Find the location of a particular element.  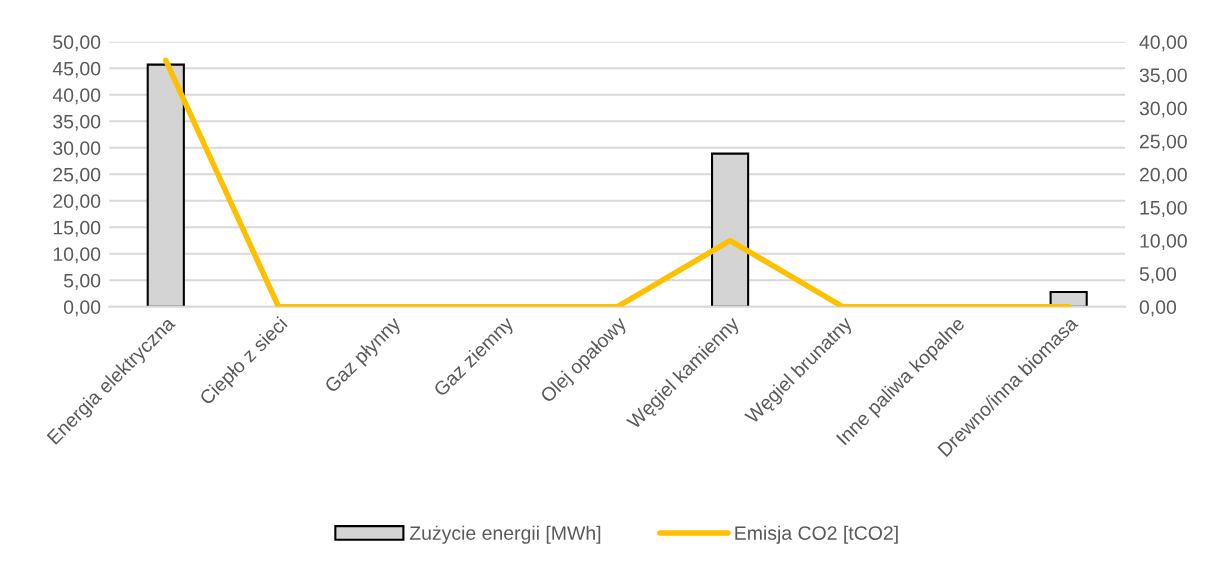

y2-tick-label: 0,00 is located at coordinates (1158, 308).